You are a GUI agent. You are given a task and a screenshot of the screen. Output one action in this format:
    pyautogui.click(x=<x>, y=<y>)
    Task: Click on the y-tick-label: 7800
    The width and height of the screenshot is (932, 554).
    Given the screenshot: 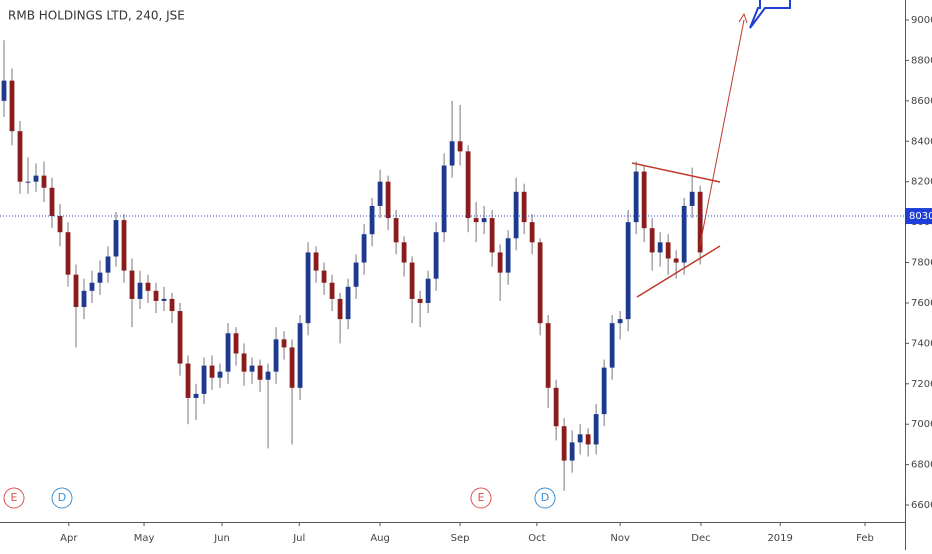 What is the action you would take?
    pyautogui.click(x=921, y=263)
    